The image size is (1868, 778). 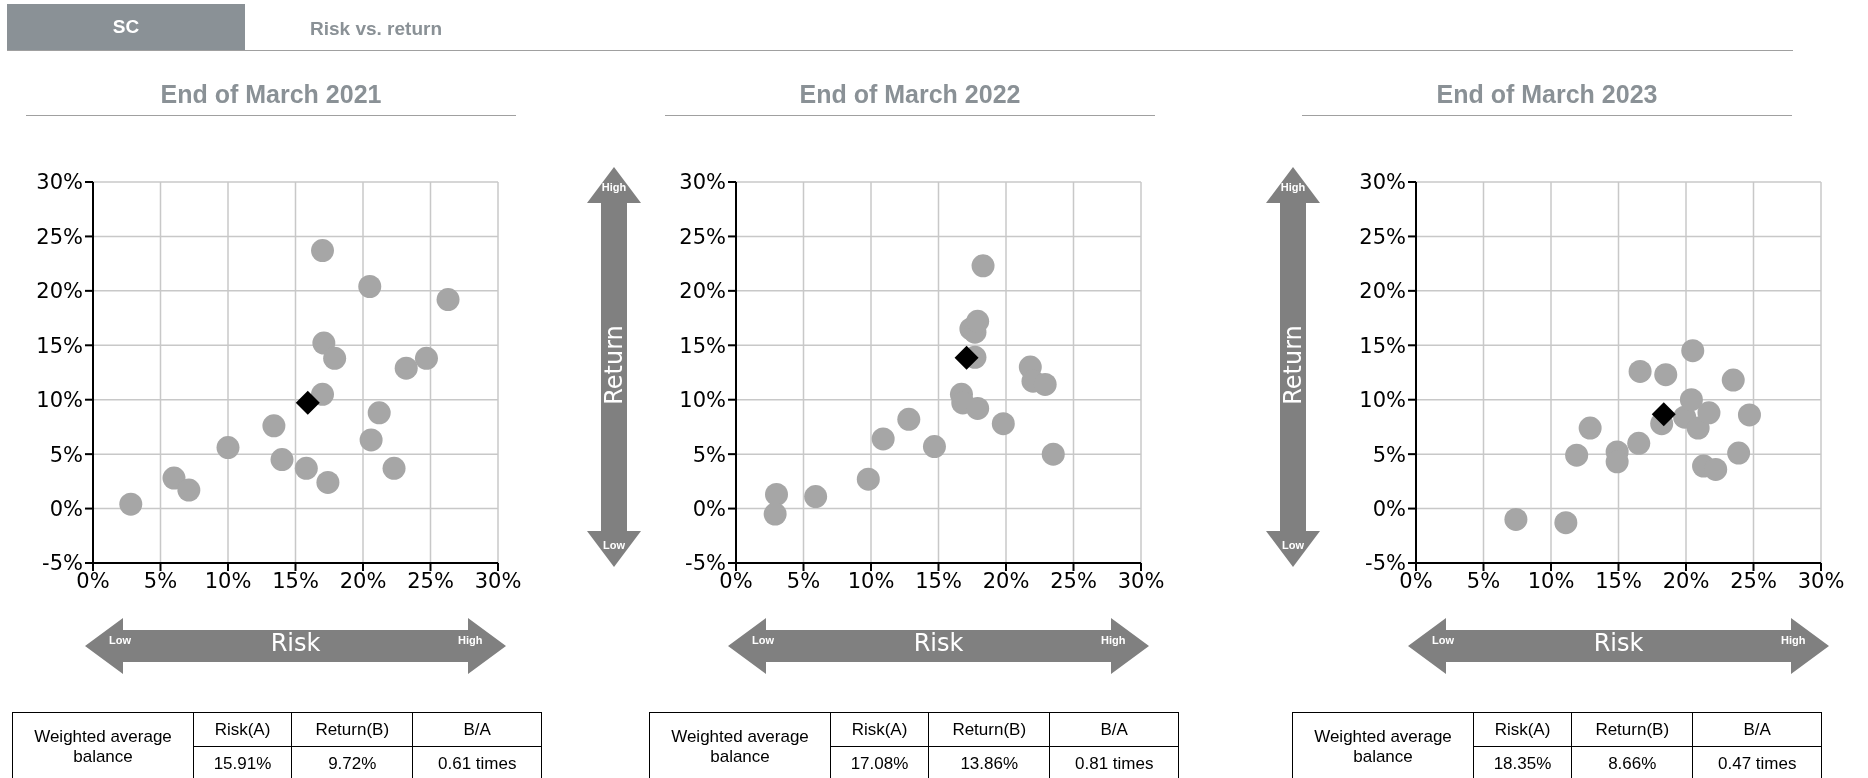 I want to click on text: 0.81 times, so click(x=1114, y=762).